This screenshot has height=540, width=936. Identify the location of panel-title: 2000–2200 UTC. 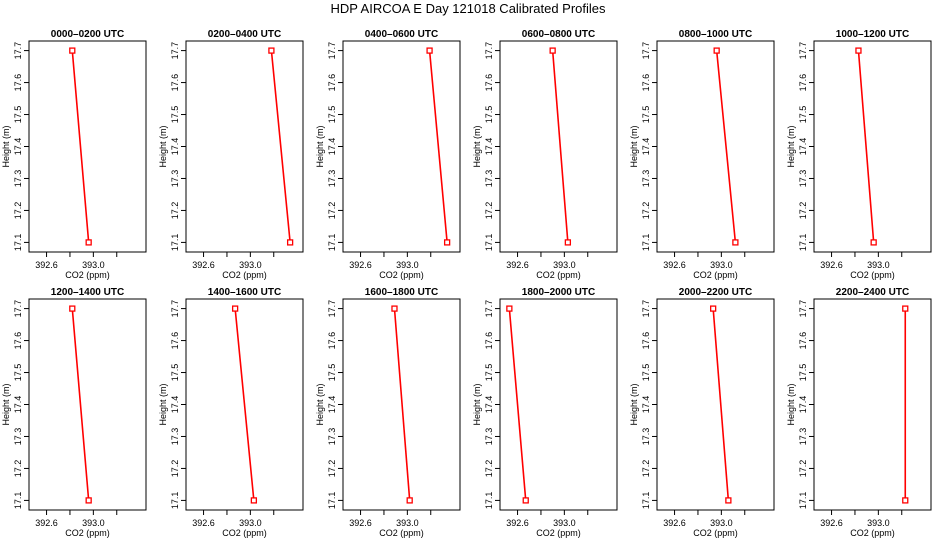
(715, 292).